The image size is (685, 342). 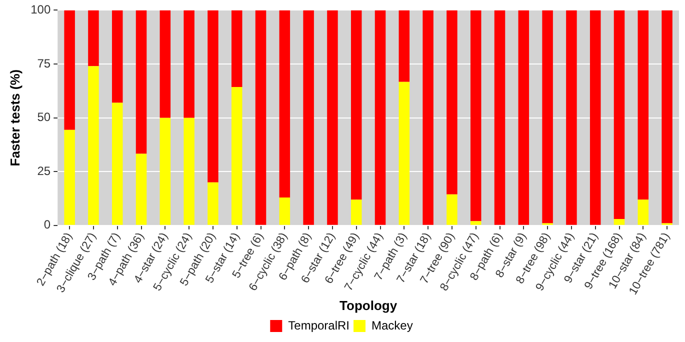 I want to click on y-tick-label: 50, so click(x=44, y=117).